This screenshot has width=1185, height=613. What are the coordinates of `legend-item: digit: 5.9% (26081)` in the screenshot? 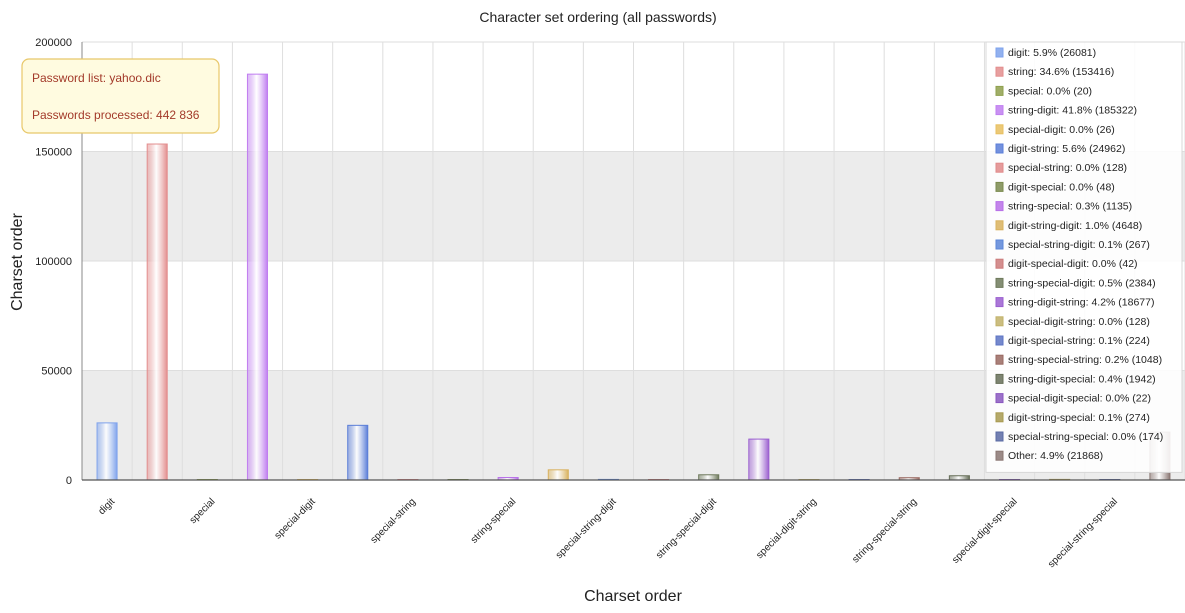 It's located at (1052, 53).